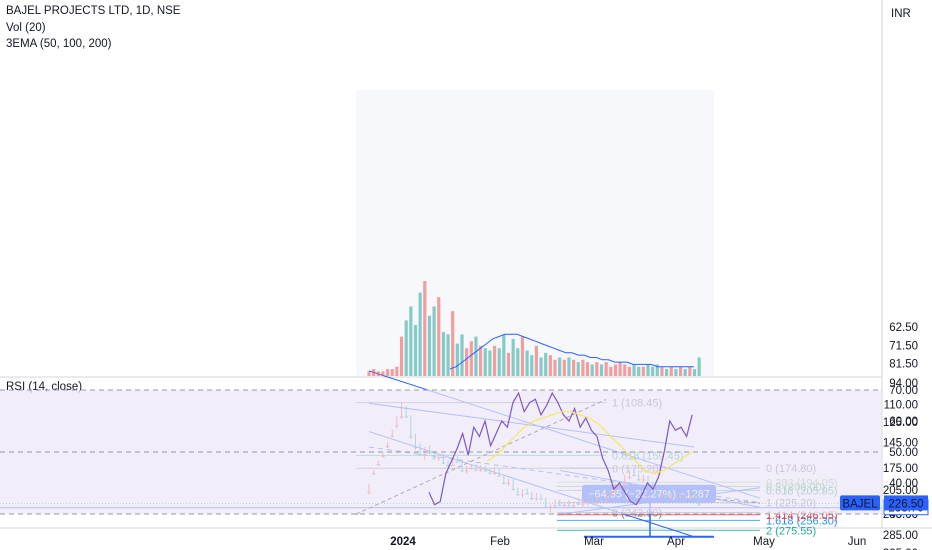 Image resolution: width=932 pixels, height=550 pixels. Describe the element at coordinates (900, 549) in the screenshot. I see `price-tick-label: 325.00` at that location.